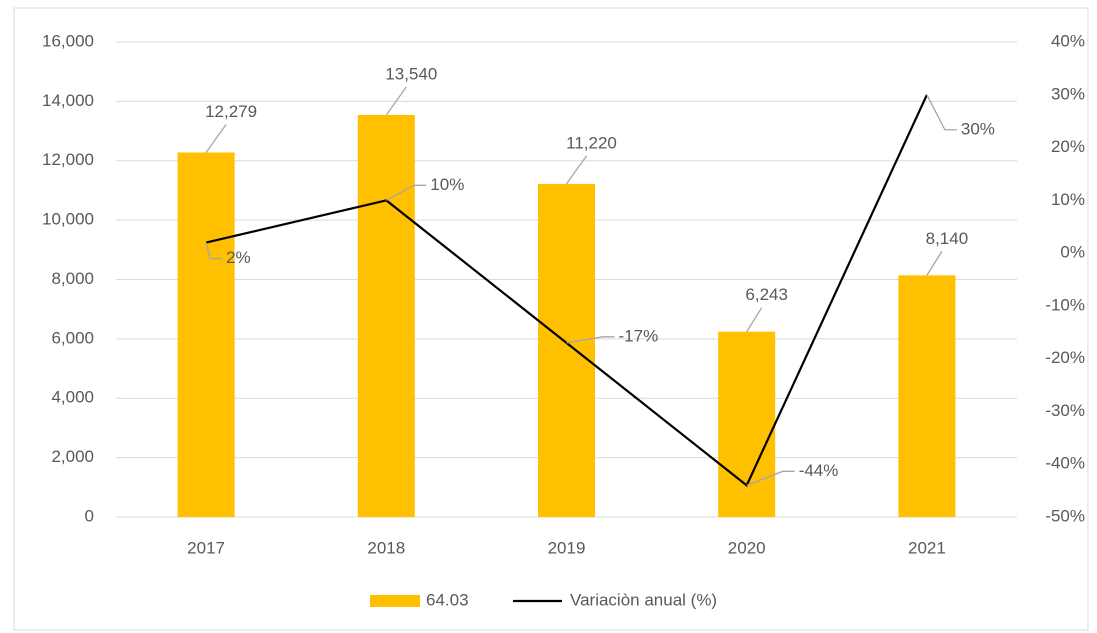 Image resolution: width=1097 pixels, height=633 pixels. Describe the element at coordinates (766, 294) in the screenshot. I see `data-label: 6,243` at that location.